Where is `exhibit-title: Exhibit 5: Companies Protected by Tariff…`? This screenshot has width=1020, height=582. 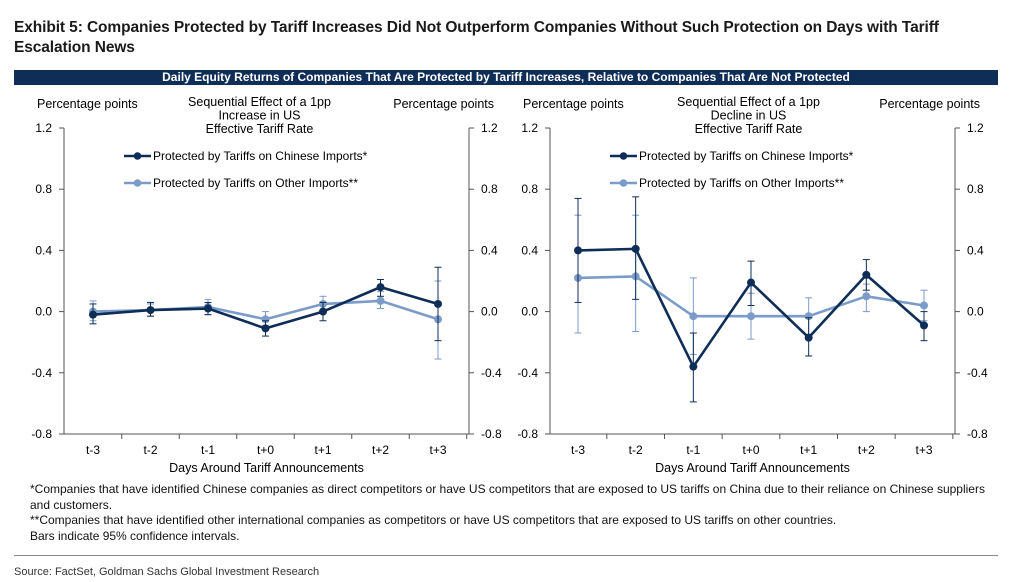
exhibit-title: Exhibit 5: Companies Protected by Tariff… is located at coordinates (476, 37).